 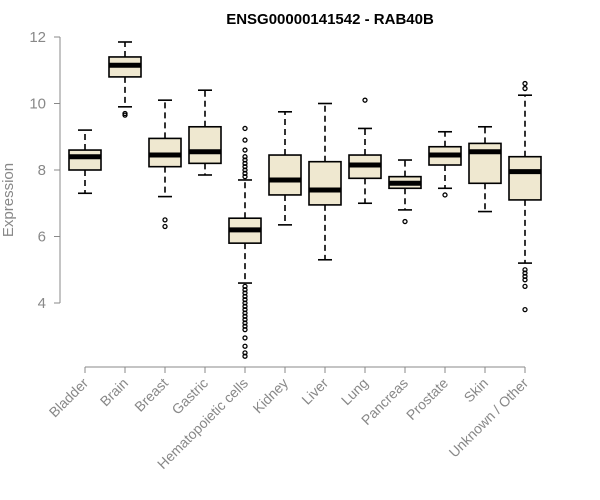 What do you see at coordinates (151, 395) in the screenshot?
I see `x-tick-label: Breast` at bounding box center [151, 395].